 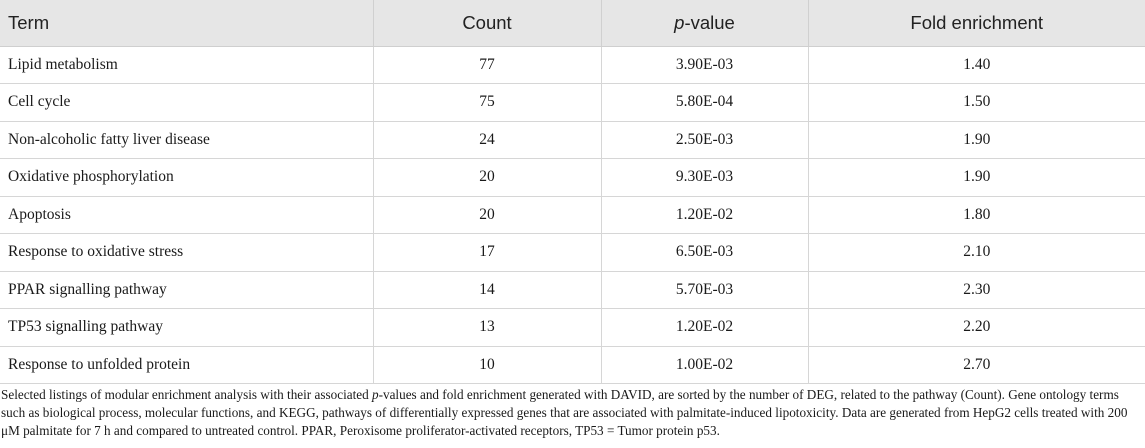 I want to click on footnote-italic-p: p, so click(x=375, y=394).